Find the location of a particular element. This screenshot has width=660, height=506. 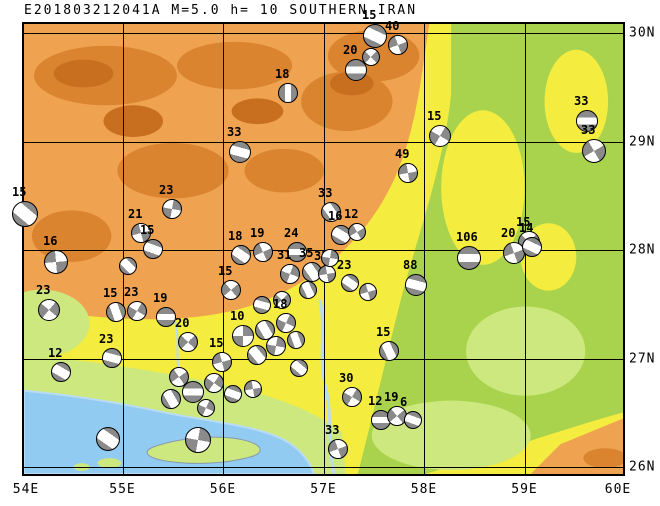

longitude-label: 54E is located at coordinates (26, 489).